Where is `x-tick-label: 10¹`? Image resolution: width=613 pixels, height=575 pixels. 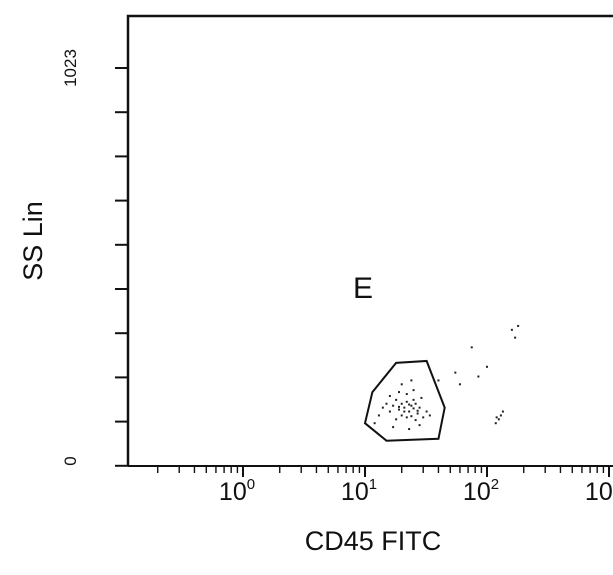 x-tick-label: 10¹ is located at coordinates (359, 491).